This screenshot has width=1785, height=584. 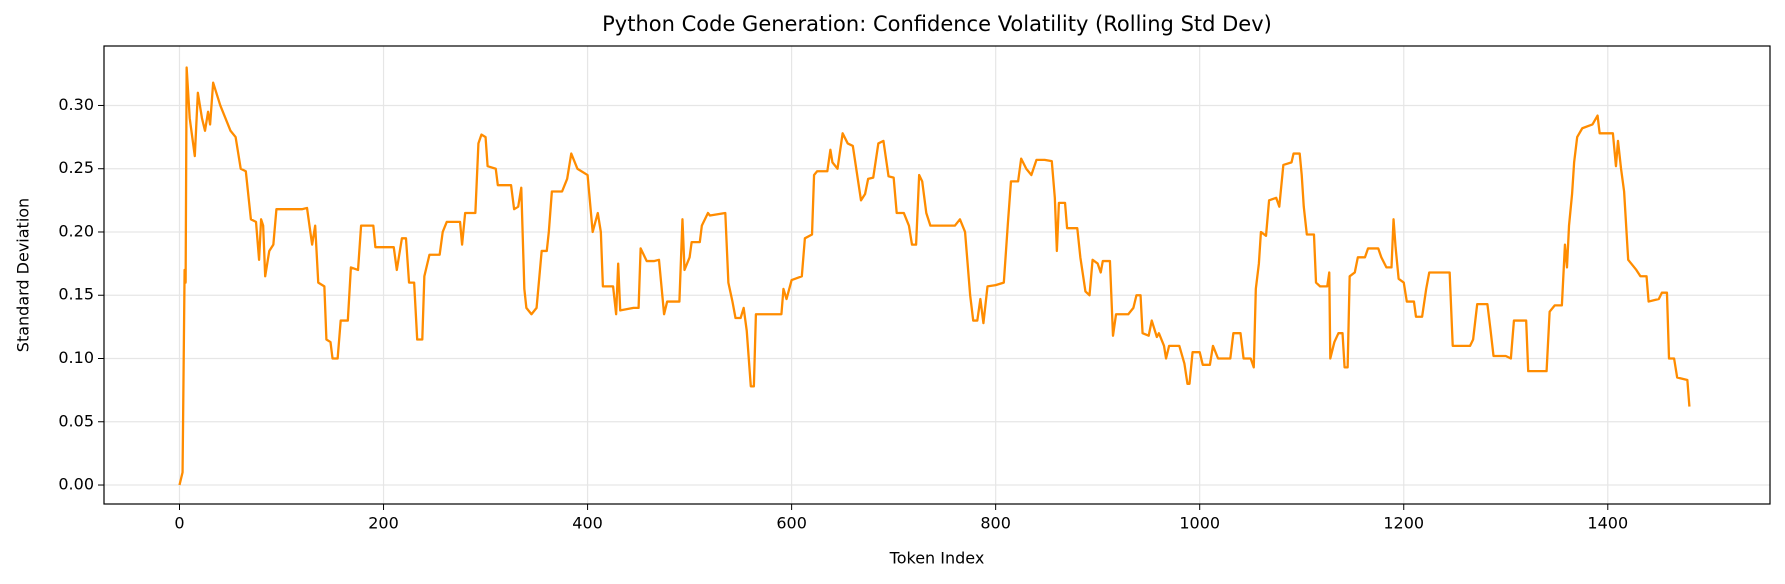 What do you see at coordinates (1403, 523) in the screenshot?
I see `x-tick-label: 1200` at bounding box center [1403, 523].